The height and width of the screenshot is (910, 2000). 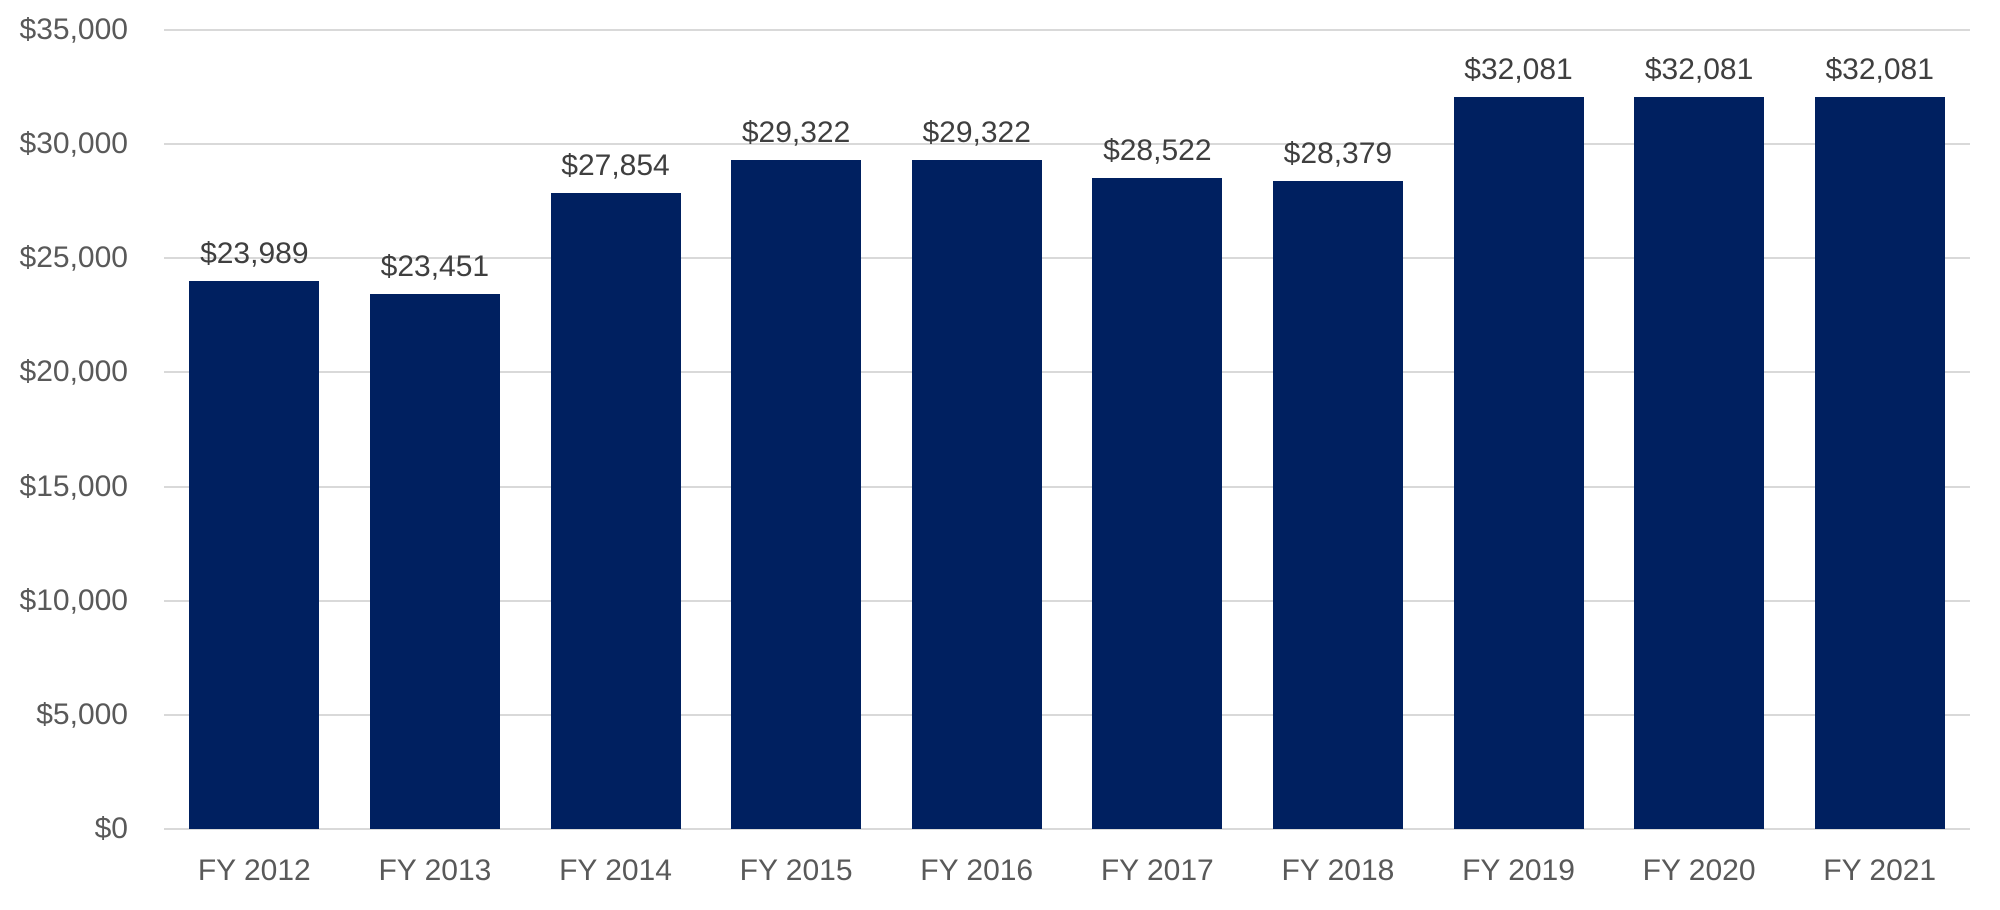 What do you see at coordinates (977, 870) in the screenshot?
I see `x-axis-category-label-fy-2016: FY 2016` at bounding box center [977, 870].